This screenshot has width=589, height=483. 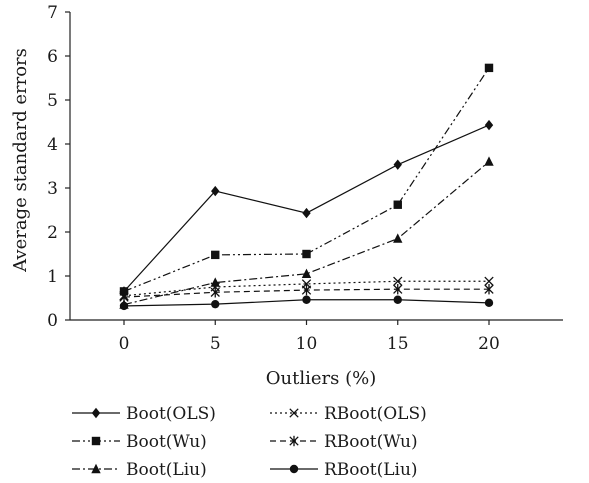 I want to click on x-axis-title: Outliers (%), so click(x=321, y=378).